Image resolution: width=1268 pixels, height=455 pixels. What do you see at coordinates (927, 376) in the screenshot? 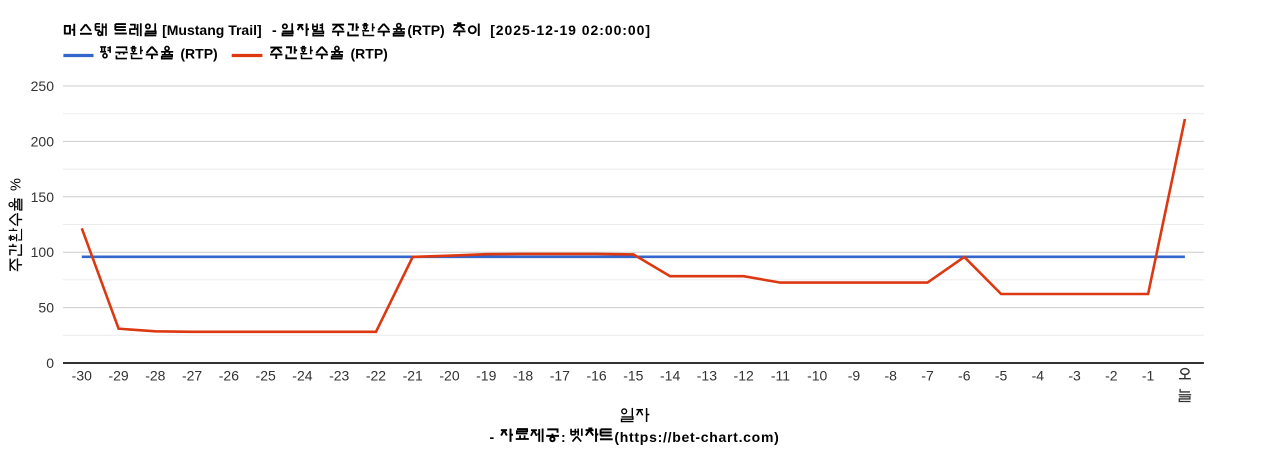
I see `svg-text: -7` at bounding box center [927, 376].